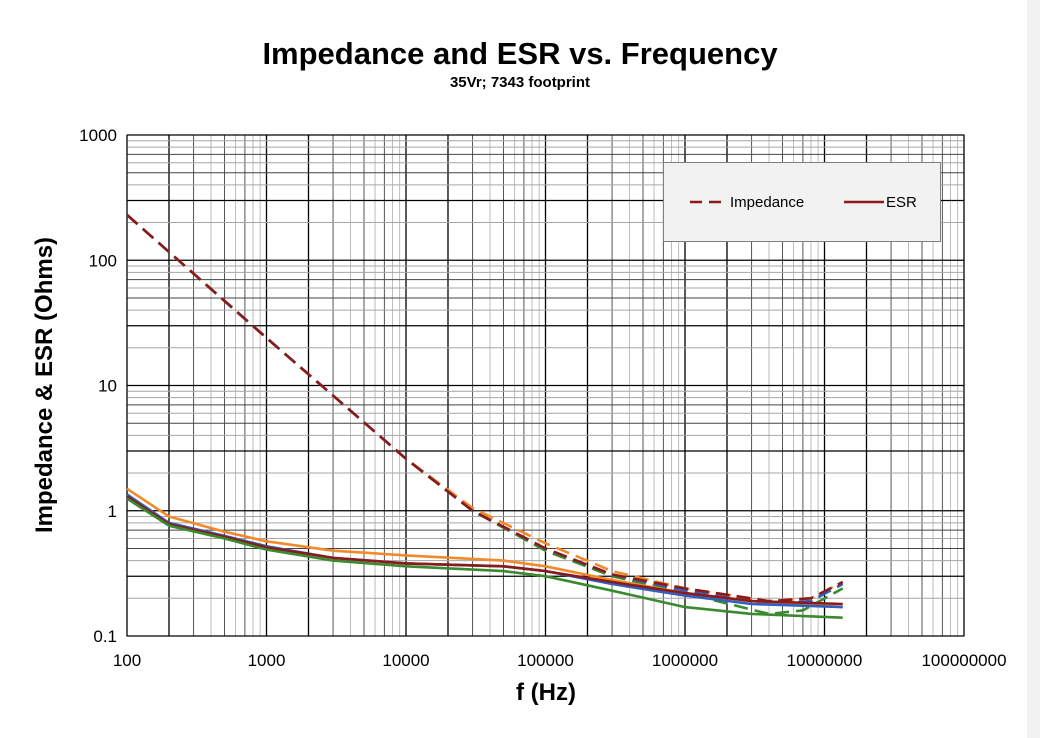 This screenshot has height=738, width=1040. Describe the element at coordinates (520, 53) in the screenshot. I see `chart-title: Impedance and ESR vs. Frequency` at that location.